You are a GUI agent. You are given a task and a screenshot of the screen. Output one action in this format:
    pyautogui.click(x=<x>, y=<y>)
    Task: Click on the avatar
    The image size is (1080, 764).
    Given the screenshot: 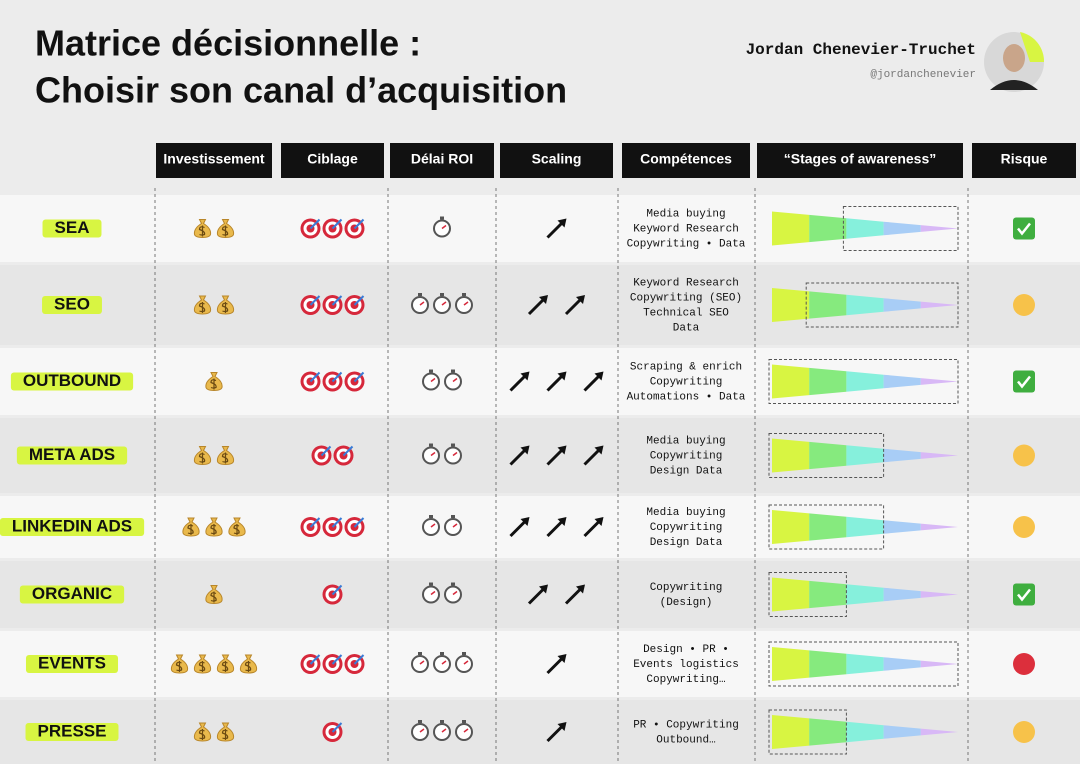 What is the action you would take?
    pyautogui.click(x=1014, y=62)
    